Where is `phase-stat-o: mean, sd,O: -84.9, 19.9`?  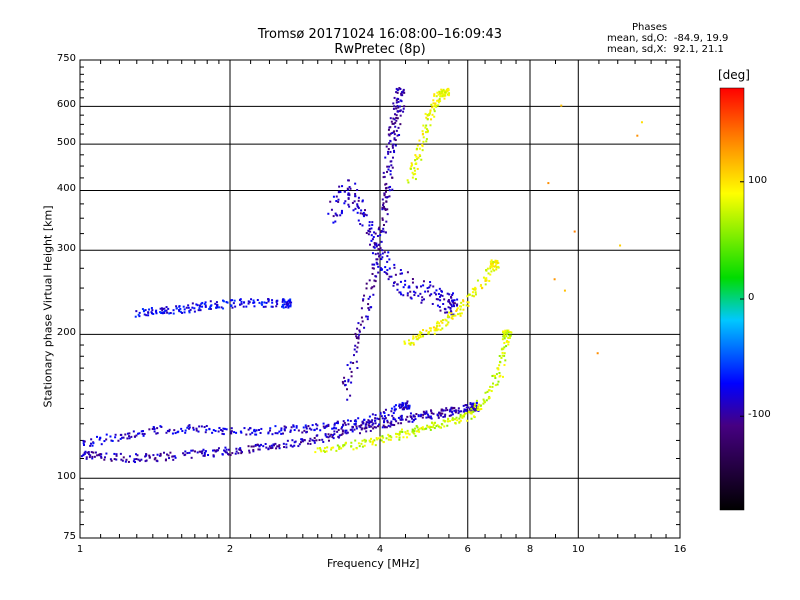
phase-stat-o: mean, sd,O: -84.9, 19.9 is located at coordinates (668, 38).